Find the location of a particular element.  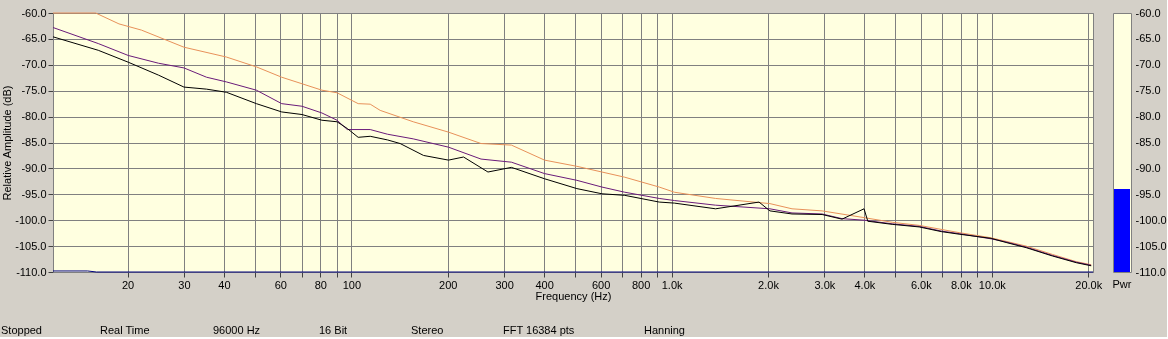

x-tick-label: 300 is located at coordinates (504, 284).